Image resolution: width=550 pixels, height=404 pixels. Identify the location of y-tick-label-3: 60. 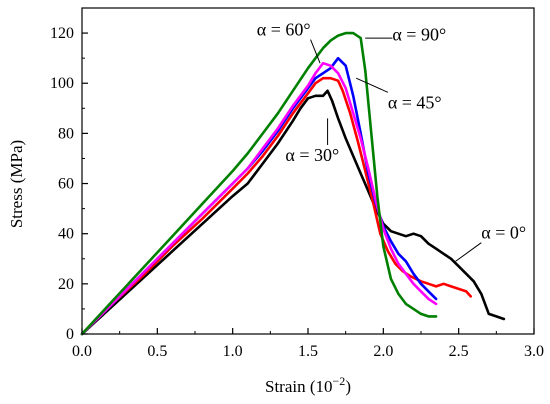
(66, 184).